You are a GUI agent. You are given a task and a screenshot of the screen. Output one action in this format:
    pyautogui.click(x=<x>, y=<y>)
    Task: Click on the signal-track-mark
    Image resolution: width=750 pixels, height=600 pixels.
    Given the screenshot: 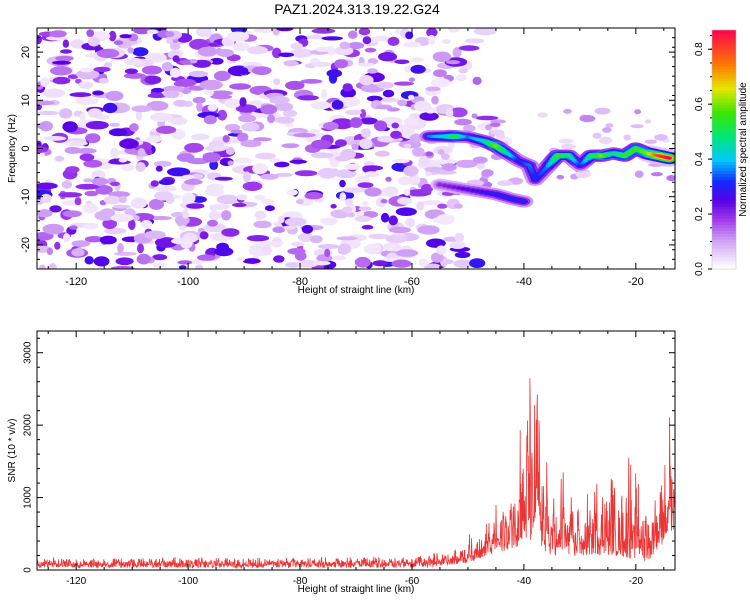 What is the action you would take?
    pyautogui.click(x=533, y=175)
    